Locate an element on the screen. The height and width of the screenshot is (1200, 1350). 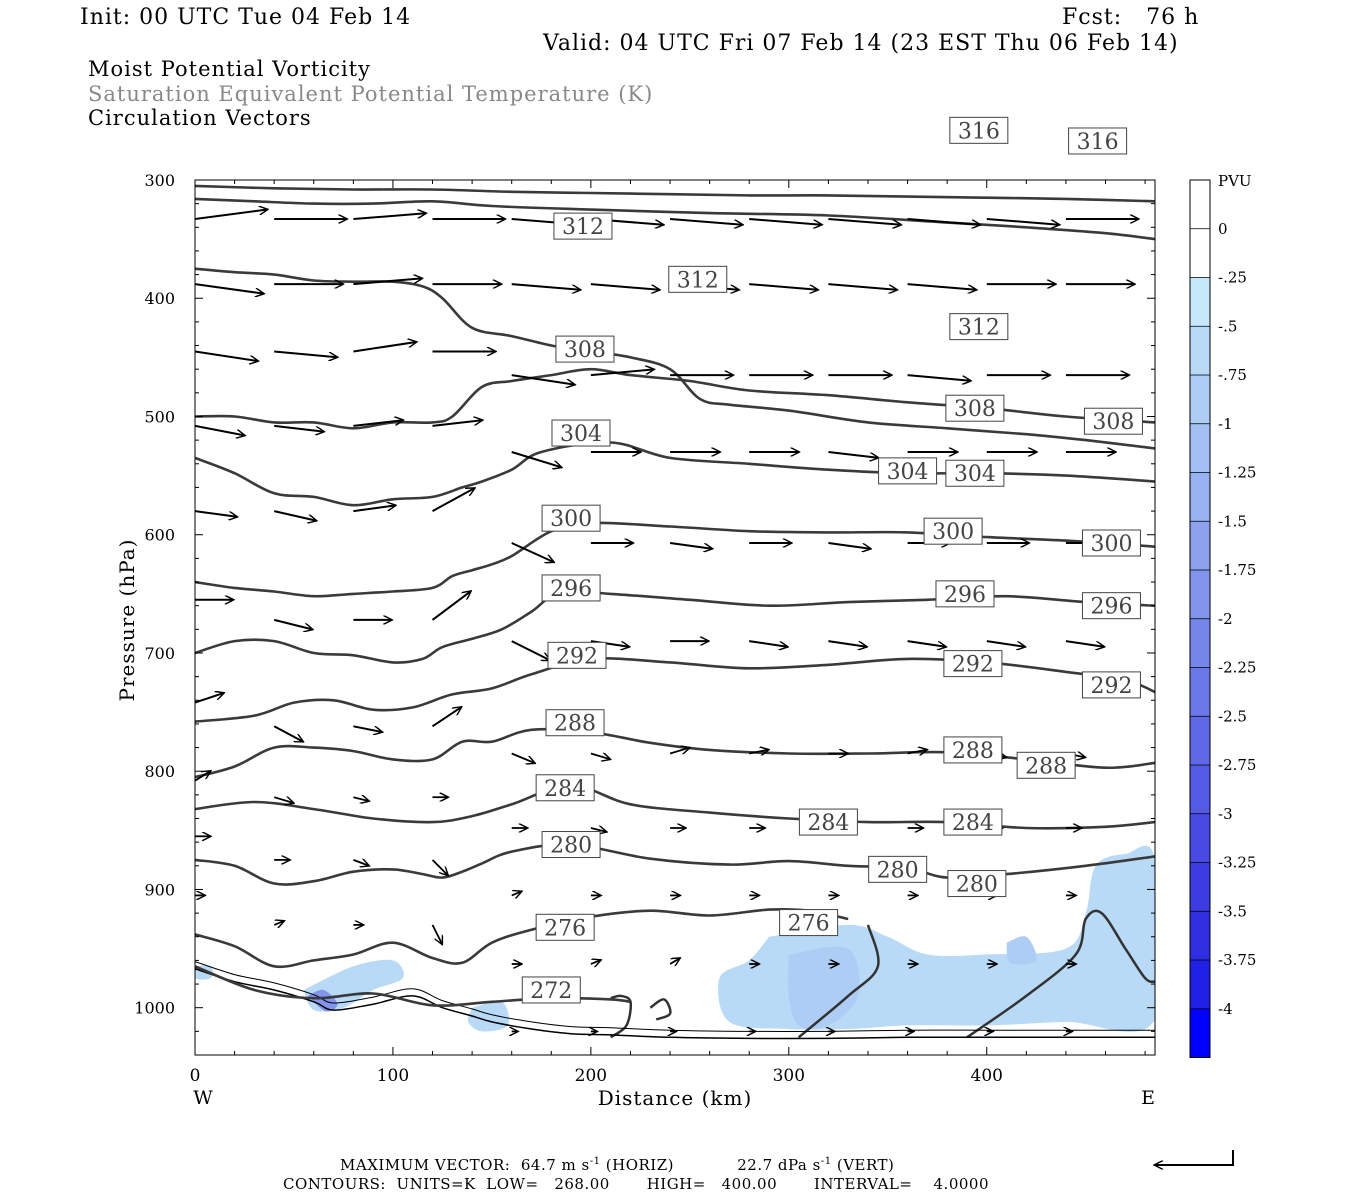
colorbar-label-4: -1 is located at coordinates (1225, 424).